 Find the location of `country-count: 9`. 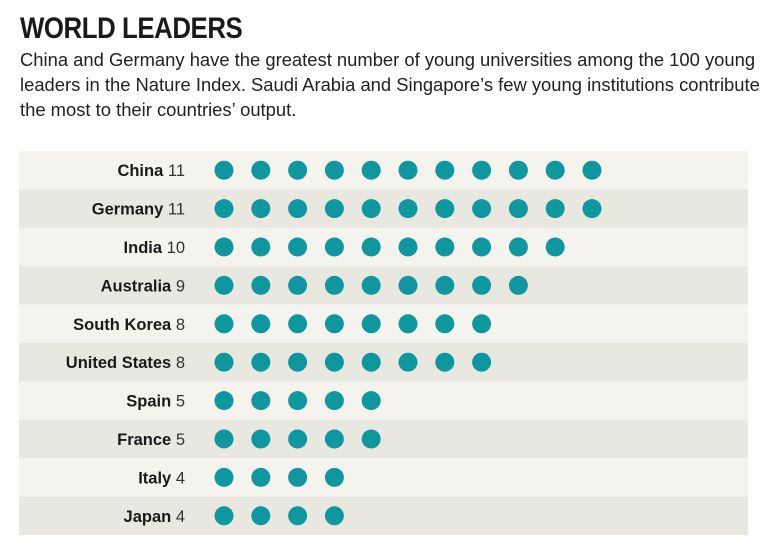

country-count: 9 is located at coordinates (178, 286).